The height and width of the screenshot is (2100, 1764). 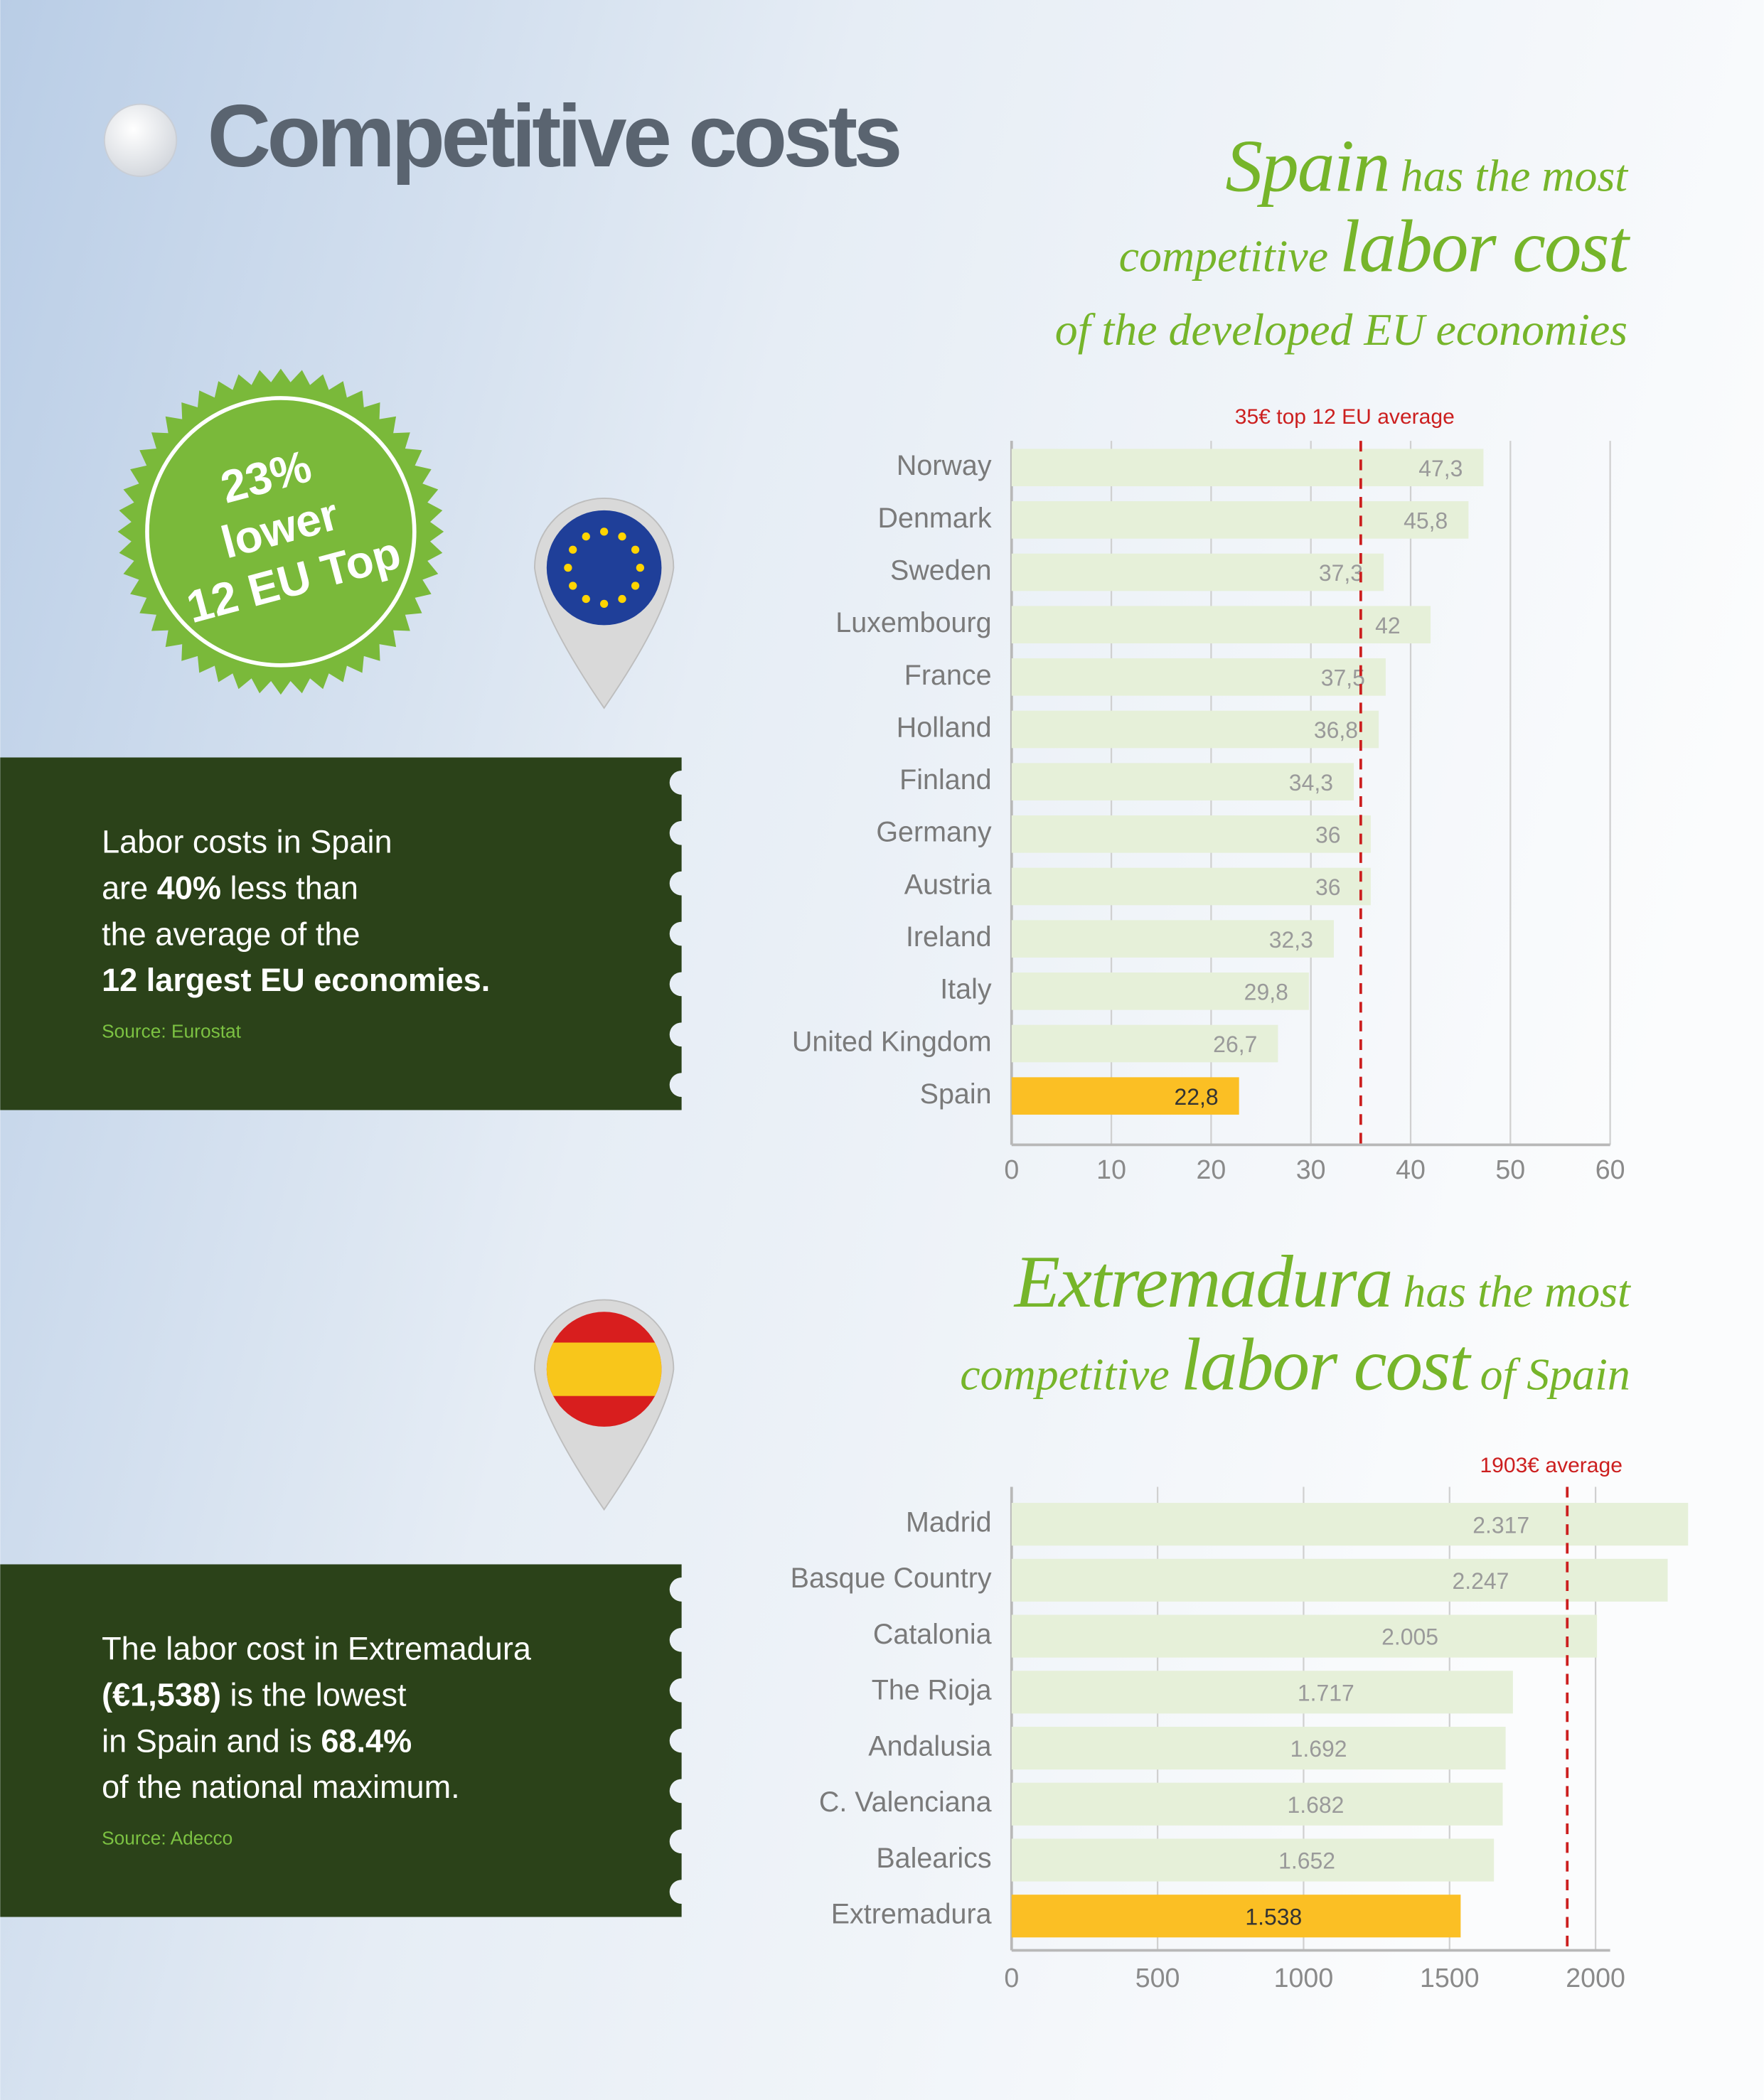 I want to click on callout-segment: of the national maximum., so click(x=281, y=1787).